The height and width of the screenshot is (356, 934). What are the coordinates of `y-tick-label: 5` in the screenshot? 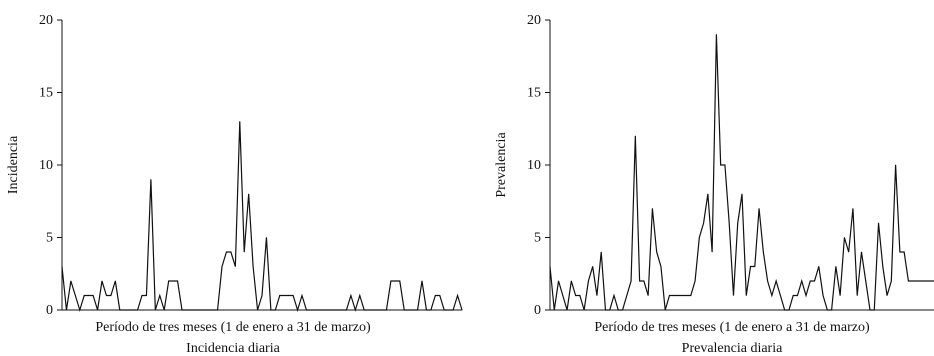 It's located at (537, 238).